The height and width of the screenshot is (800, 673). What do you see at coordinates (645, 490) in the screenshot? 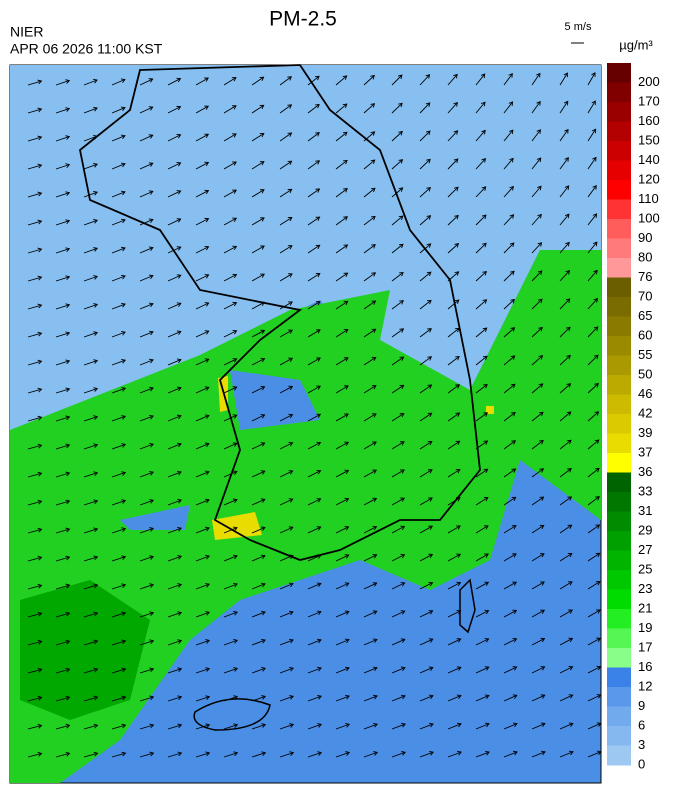
I see `colorbar-label: 33` at bounding box center [645, 490].